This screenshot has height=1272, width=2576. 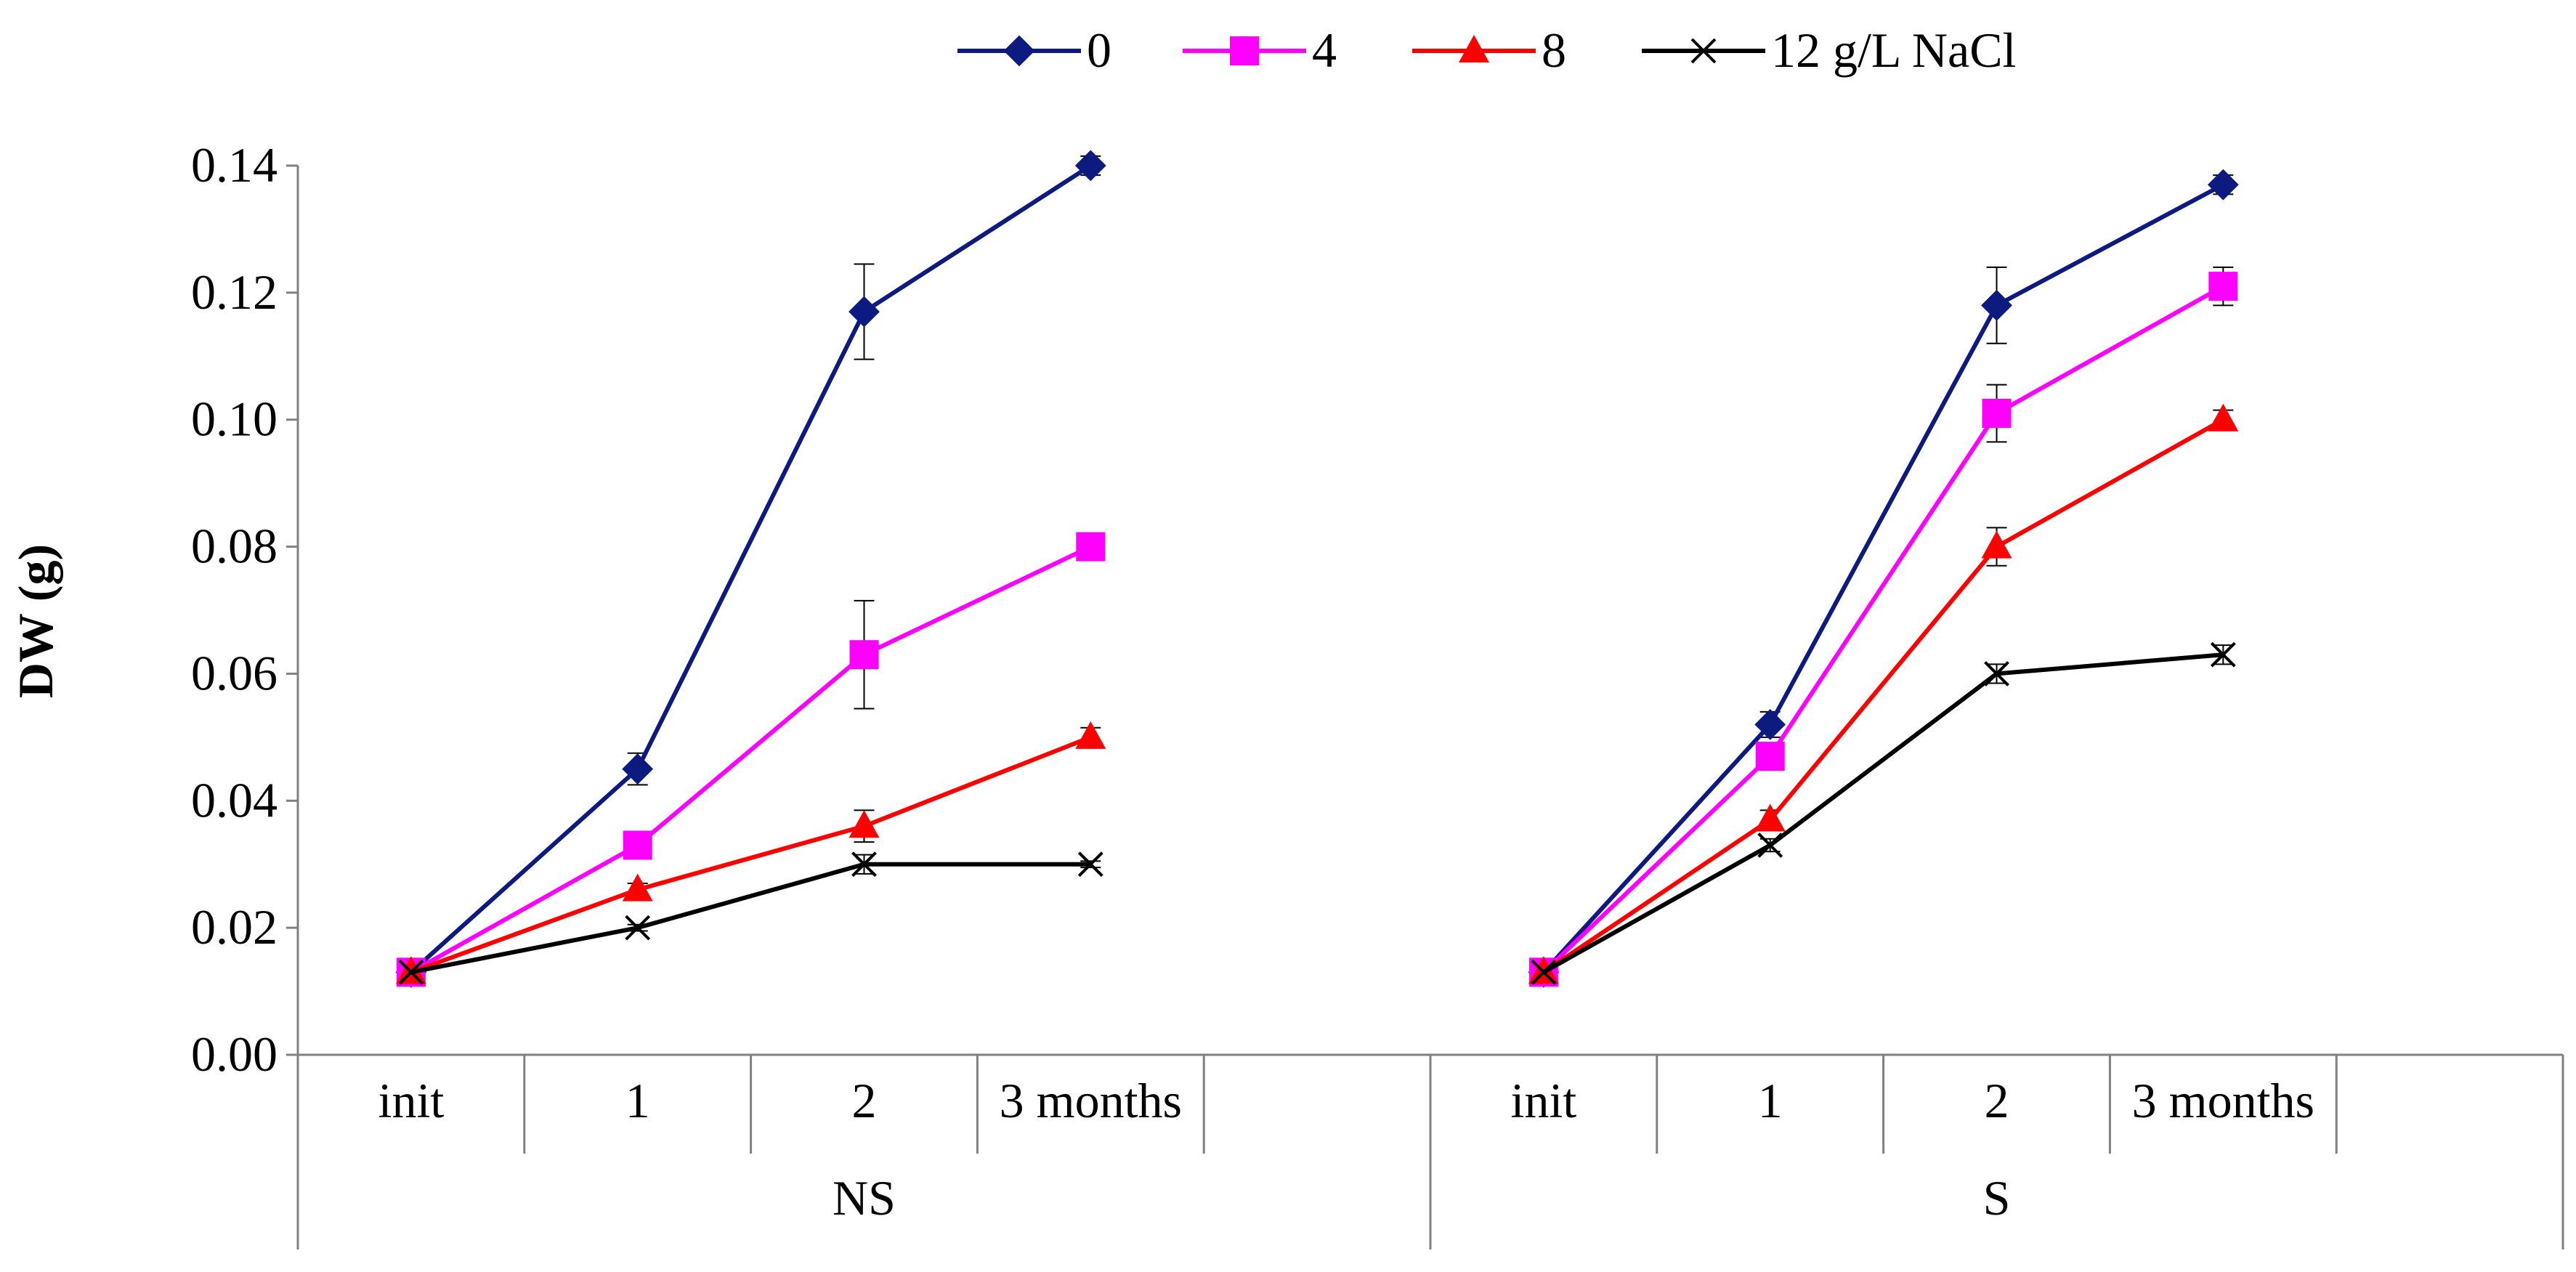 What do you see at coordinates (235, 419) in the screenshot?
I see `y-tick-label: 0.10` at bounding box center [235, 419].